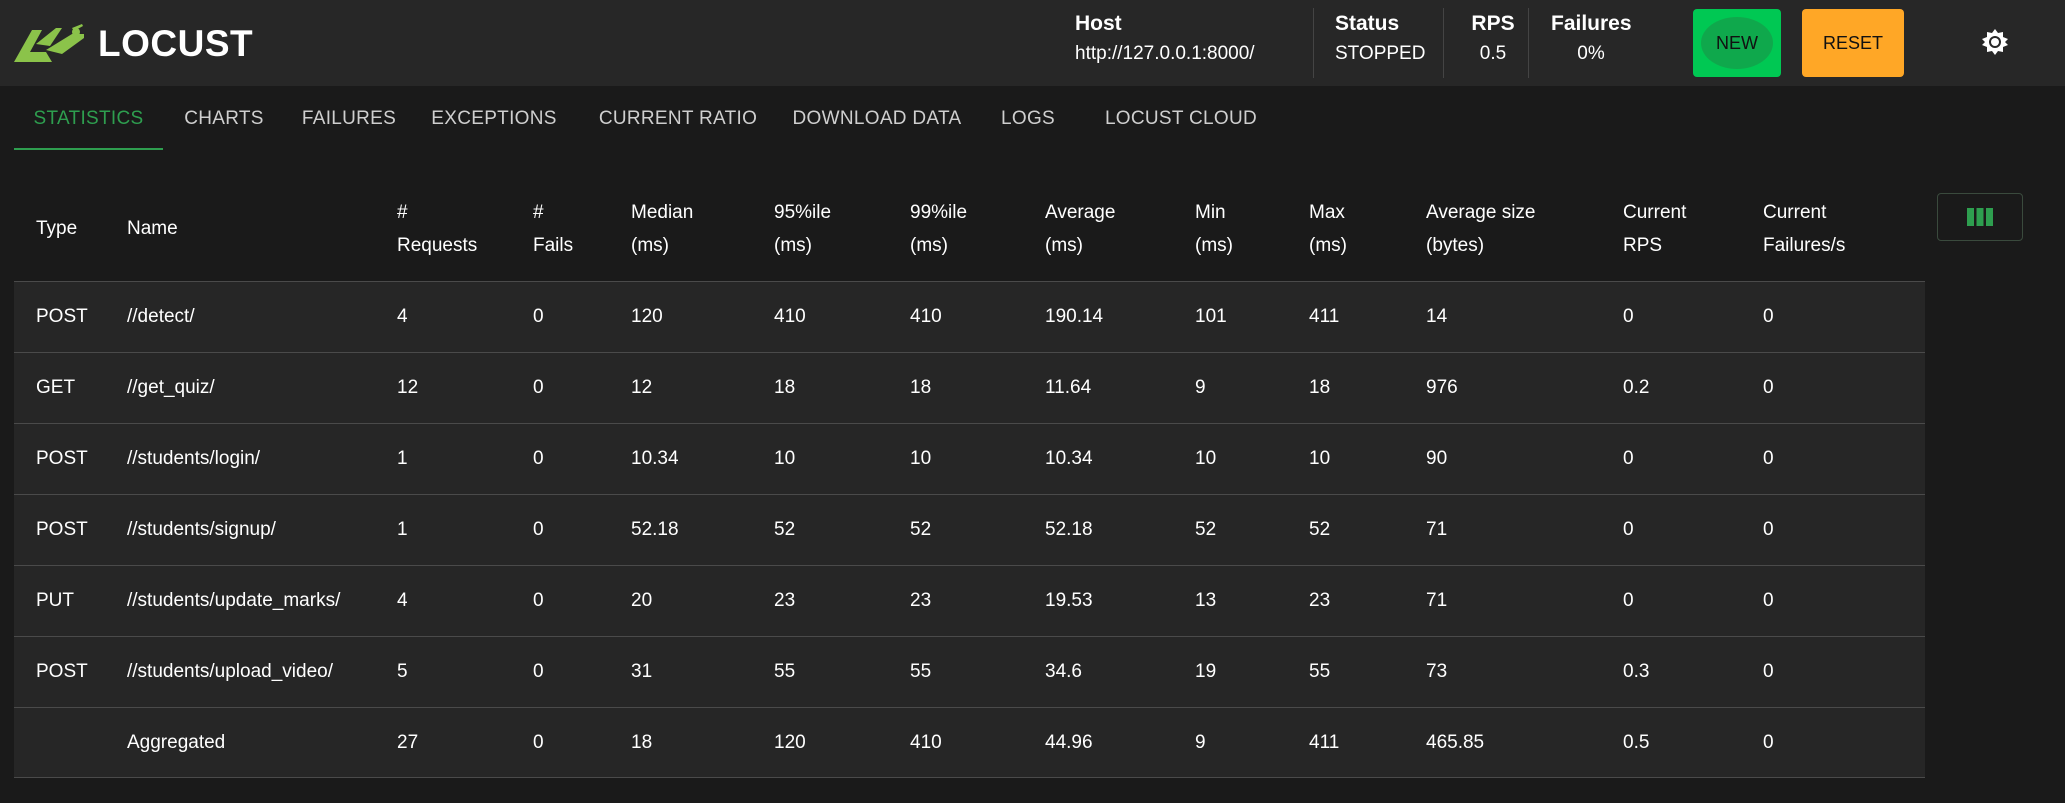 Image resolution: width=2065 pixels, height=803 pixels. I want to click on cell-p95: 410, so click(790, 316).